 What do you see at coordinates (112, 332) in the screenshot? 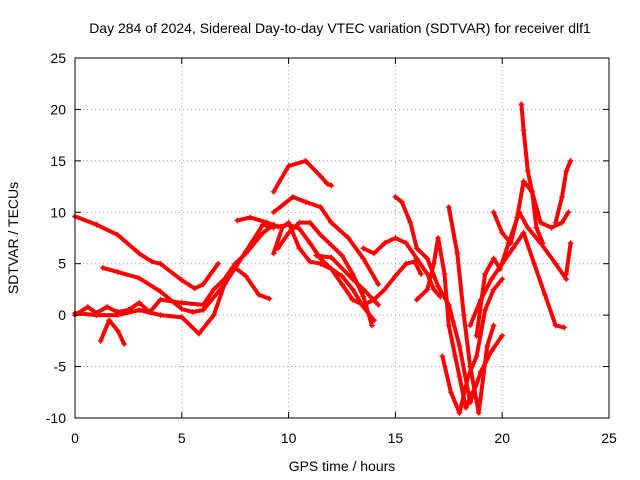
I see `series-sat-e` at bounding box center [112, 332].